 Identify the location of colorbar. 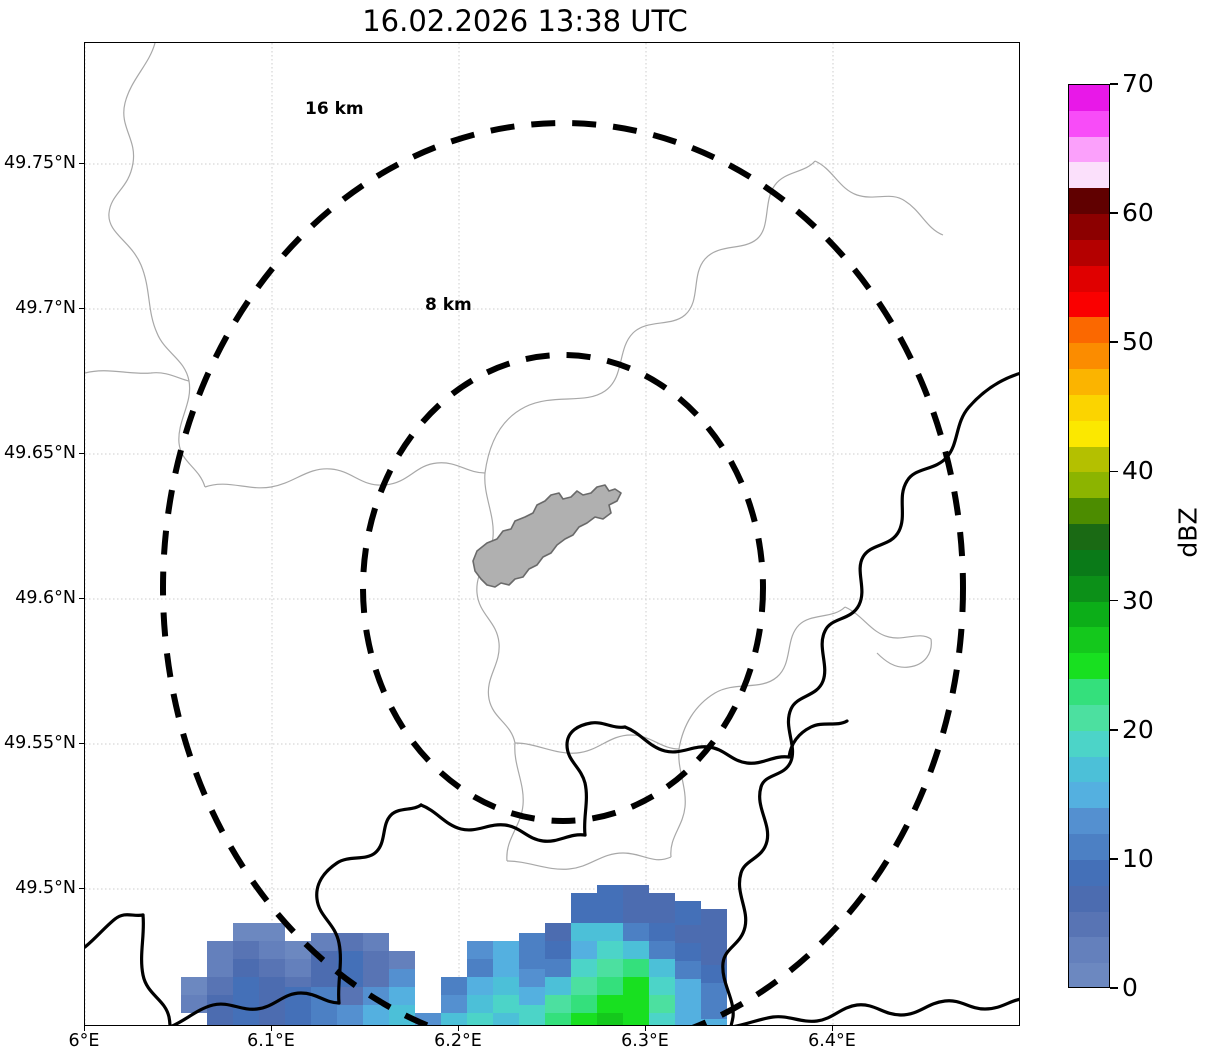
(1089, 536).